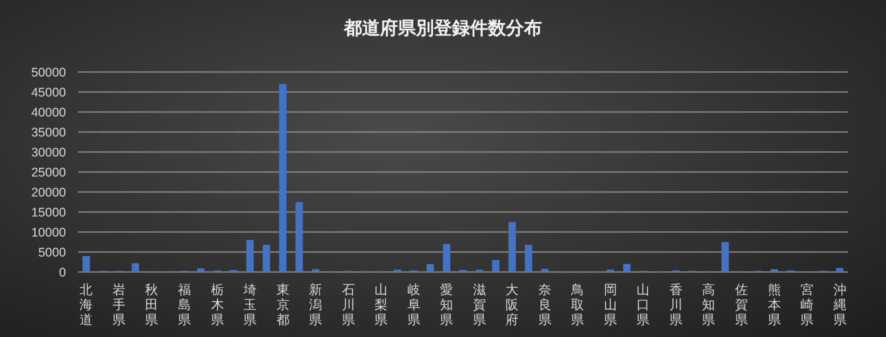 Image resolution: width=886 pixels, height=337 pixels. What do you see at coordinates (413, 304) in the screenshot?
I see `x-tick-label: 岐阜県` at bounding box center [413, 304].